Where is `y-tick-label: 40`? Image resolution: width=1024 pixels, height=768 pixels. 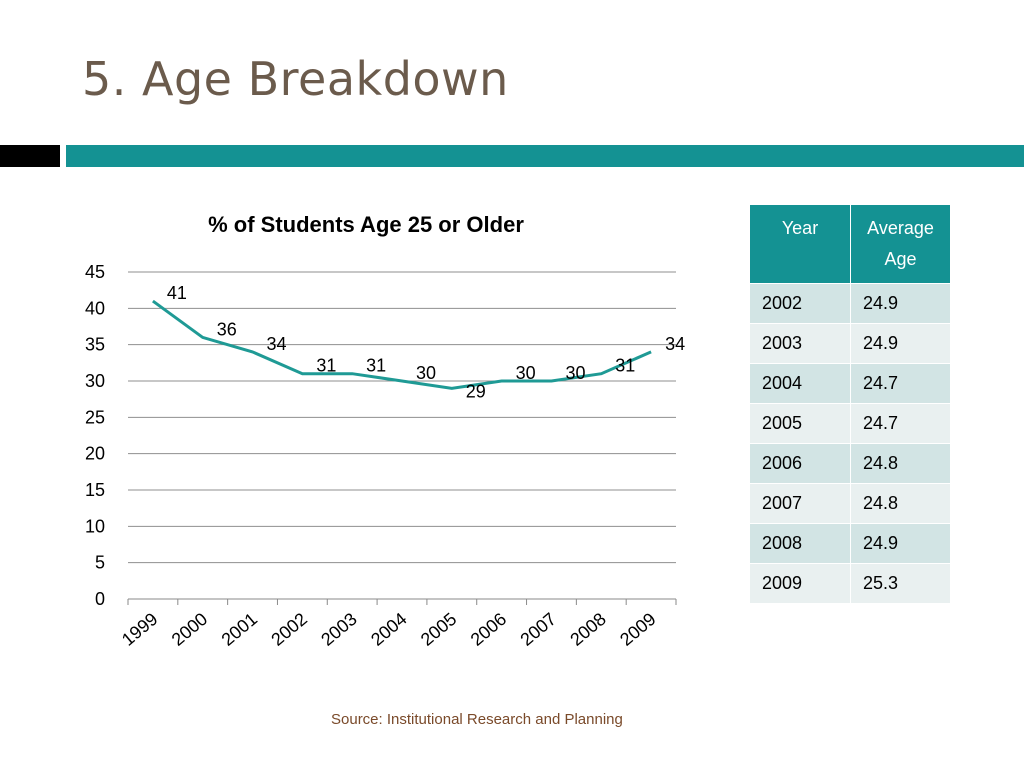 y-tick-label: 40 is located at coordinates (95, 308).